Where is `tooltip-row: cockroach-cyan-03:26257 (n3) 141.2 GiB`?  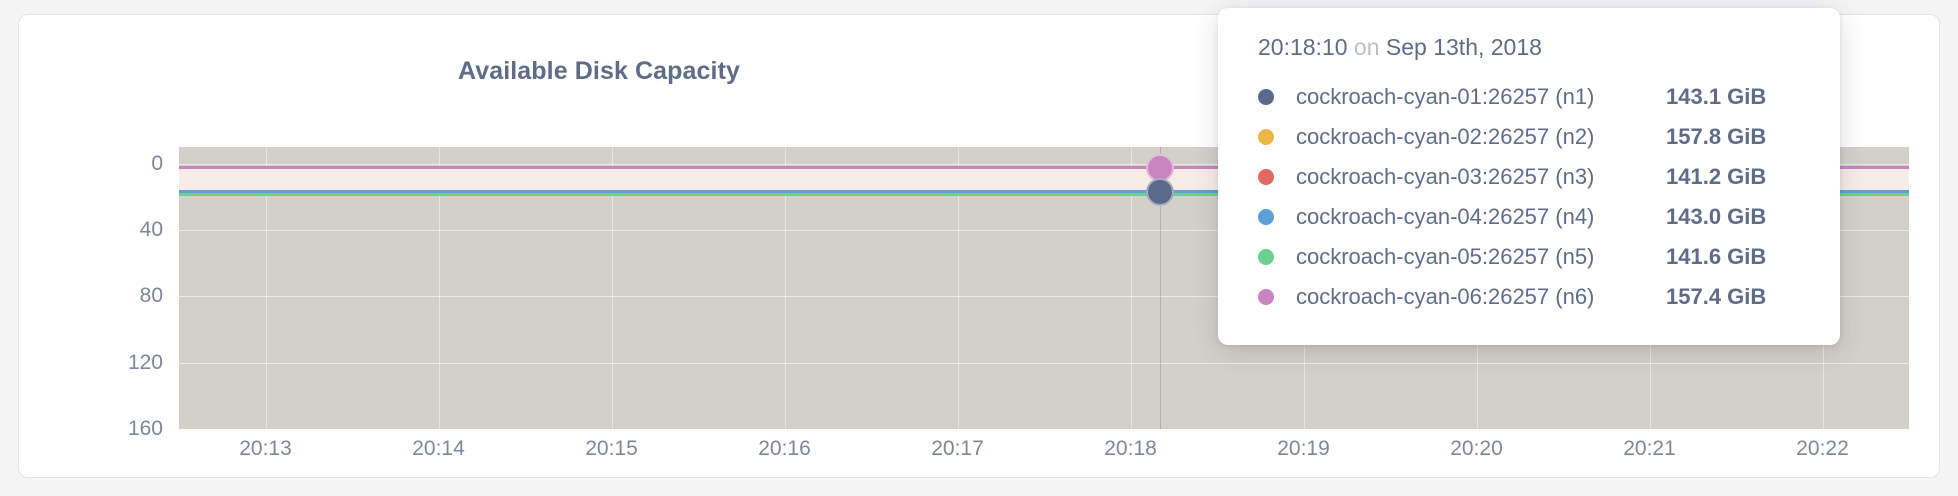 tooltip-row: cockroach-cyan-03:26257 (n3) 141.2 GiB is located at coordinates (1532, 177).